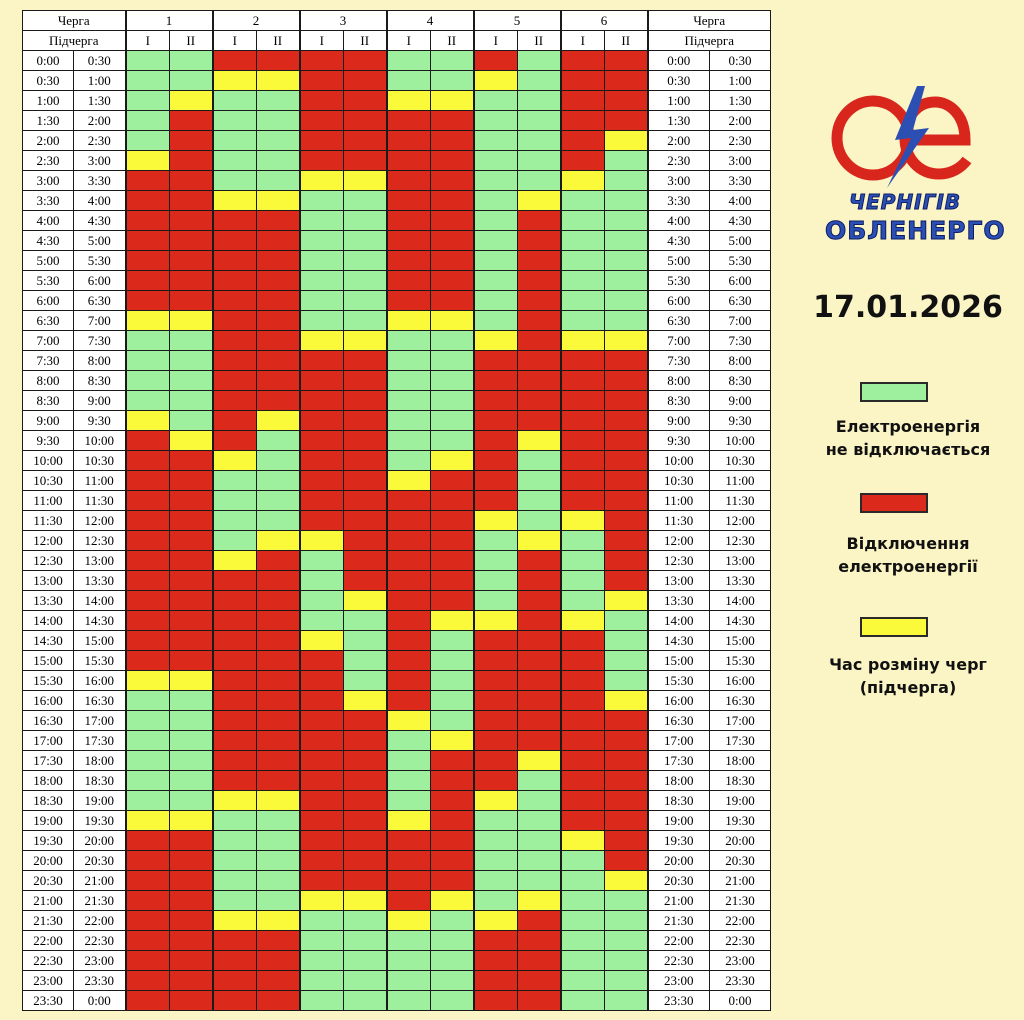  What do you see at coordinates (408, 540) in the screenshot?
I see `slot-q4-1-power-off` at bounding box center [408, 540].